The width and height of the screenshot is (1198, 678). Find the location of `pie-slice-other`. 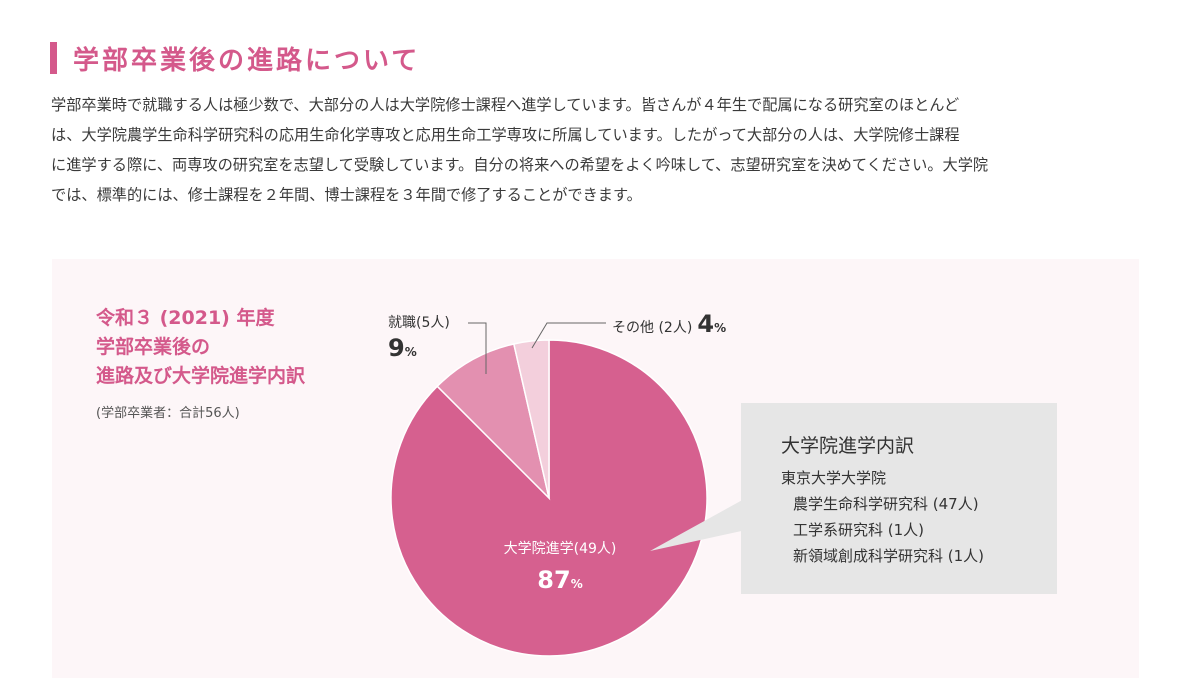

pie-slice-other is located at coordinates (531, 419).